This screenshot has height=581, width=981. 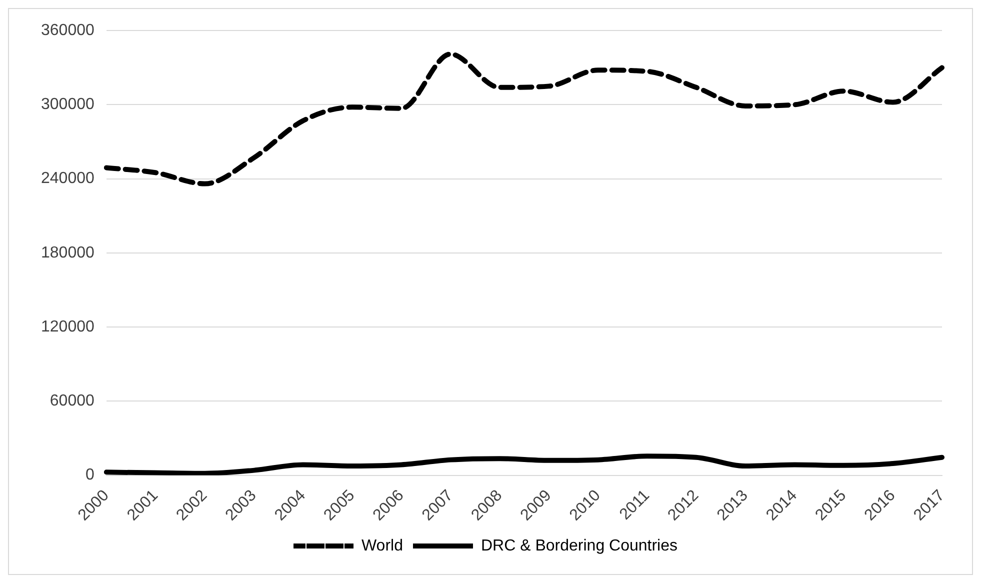 What do you see at coordinates (67, 31) in the screenshot?
I see `y-tick-label: 360000` at bounding box center [67, 31].